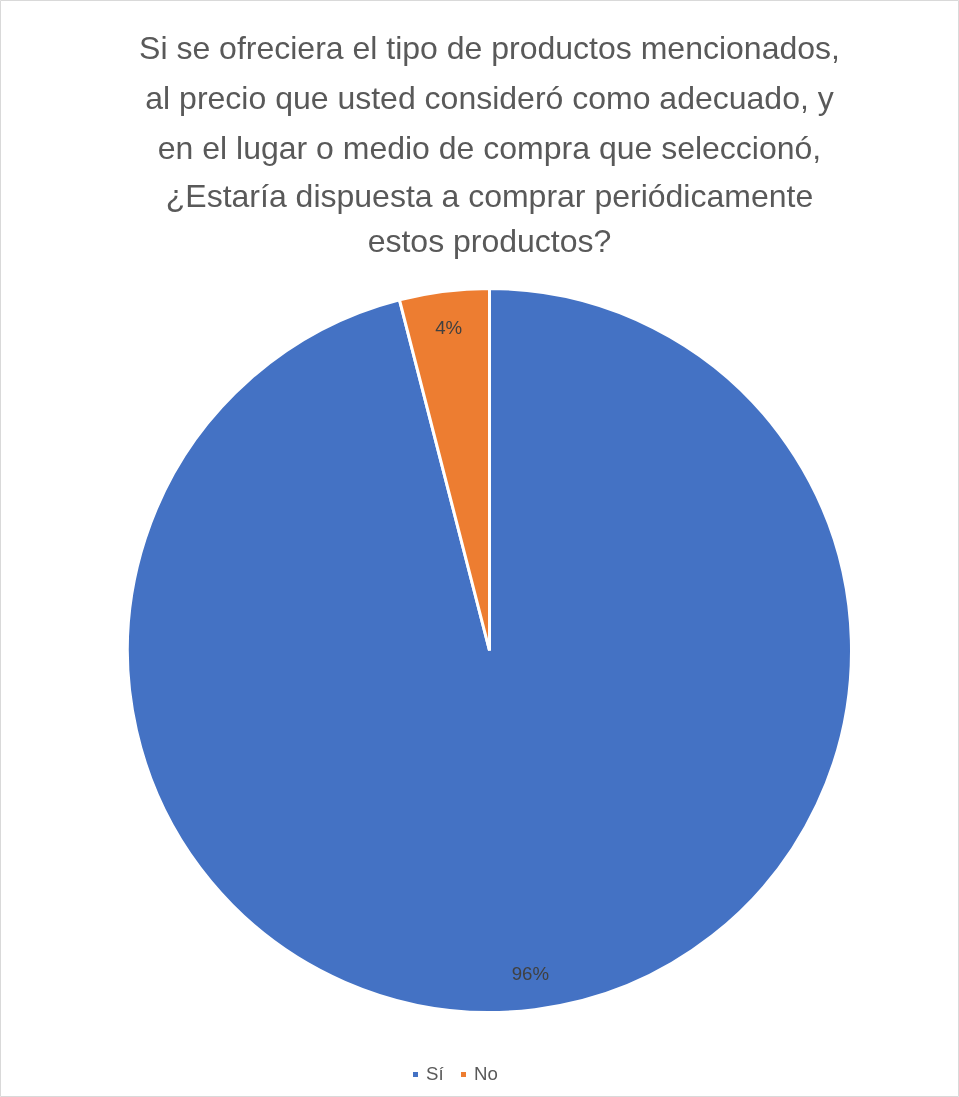 This screenshot has width=959, height=1097. I want to click on data-label: 4%, so click(449, 327).